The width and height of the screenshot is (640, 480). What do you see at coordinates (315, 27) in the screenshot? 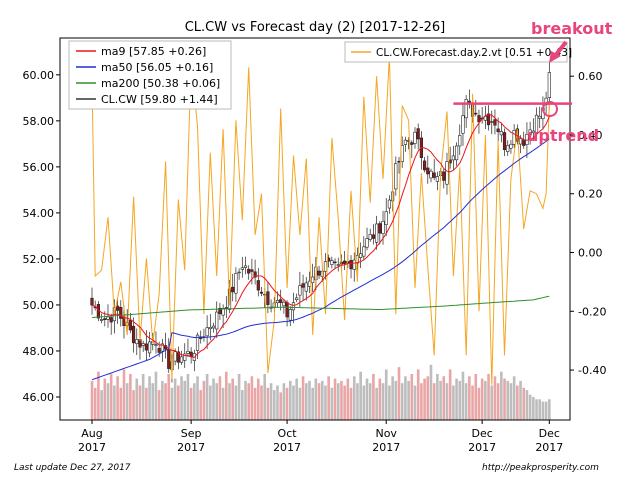
I see `chart-title: CL.CW vs Forecast day (2) [2017-12-26]` at bounding box center [315, 27].